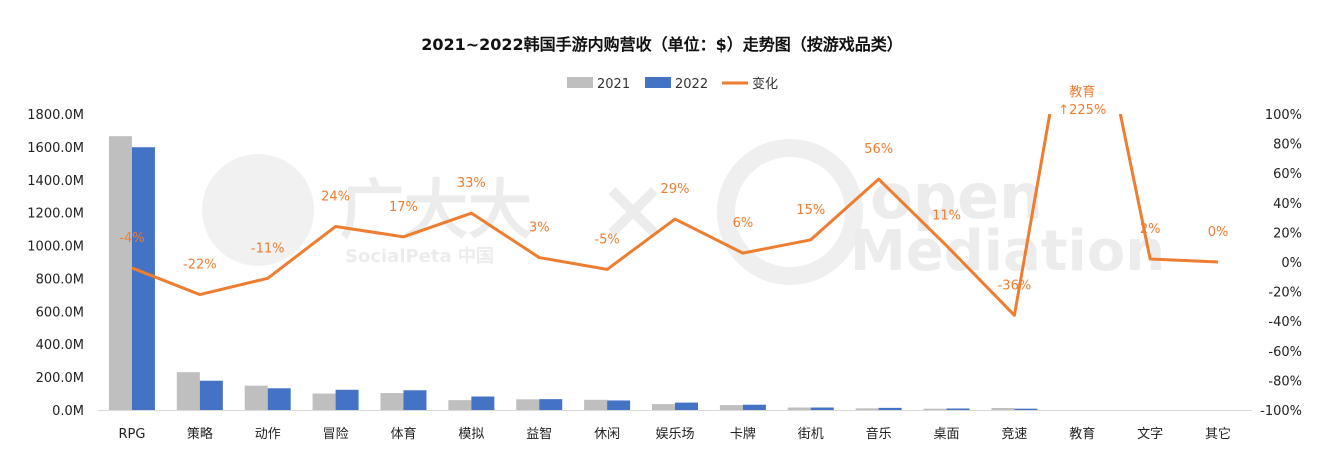 Image resolution: width=1324 pixels, height=453 pixels. What do you see at coordinates (131, 434) in the screenshot?
I see `category-label-0: RPG` at bounding box center [131, 434].